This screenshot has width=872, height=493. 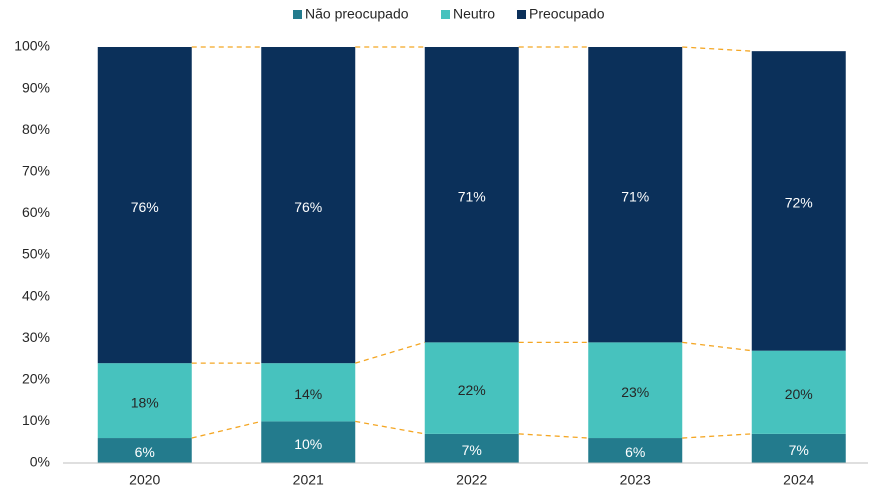 I want to click on value-label: 14%, so click(x=308, y=394).